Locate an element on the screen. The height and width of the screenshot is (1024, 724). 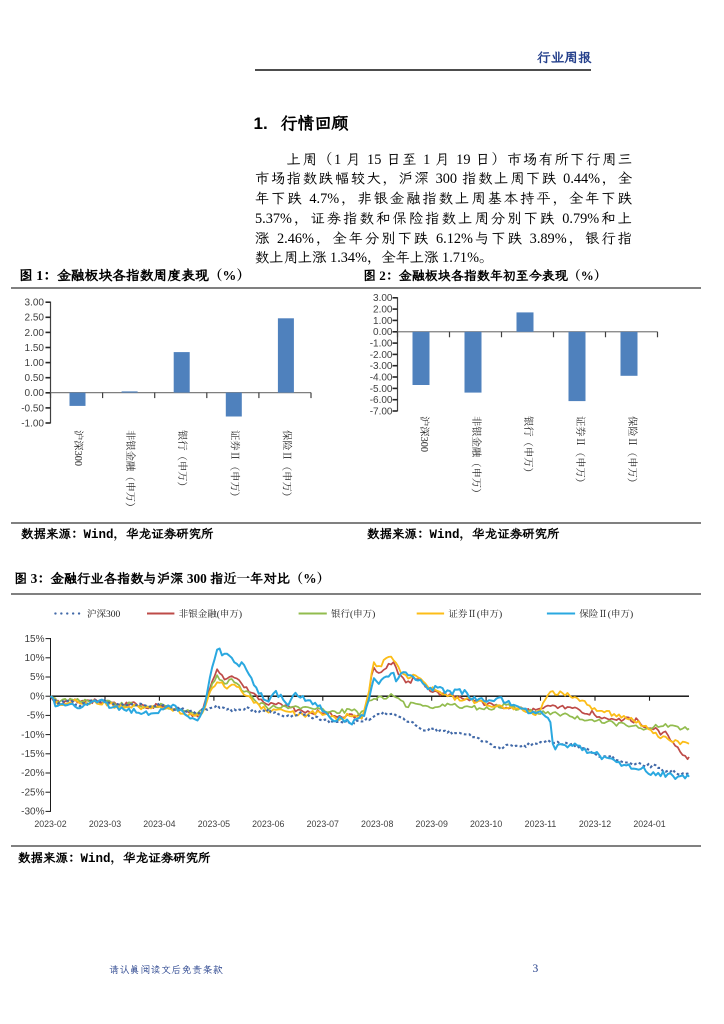
svg-text: 2023-06 is located at coordinates (268, 824).